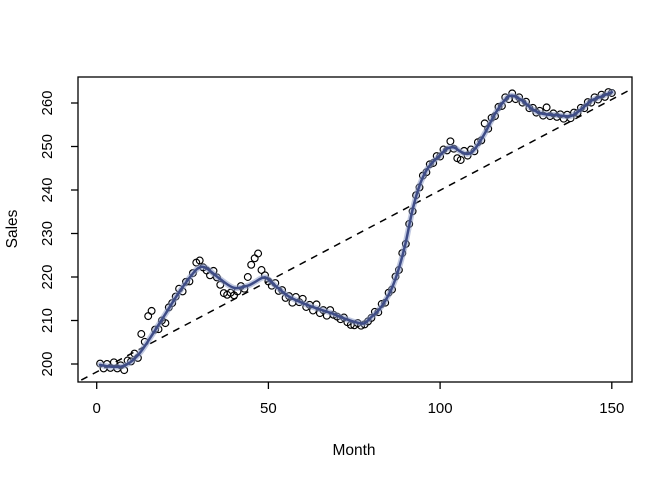 The image size is (672, 480). What do you see at coordinates (47, 320) in the screenshot?
I see `y-tick-label: 210` at bounding box center [47, 320].